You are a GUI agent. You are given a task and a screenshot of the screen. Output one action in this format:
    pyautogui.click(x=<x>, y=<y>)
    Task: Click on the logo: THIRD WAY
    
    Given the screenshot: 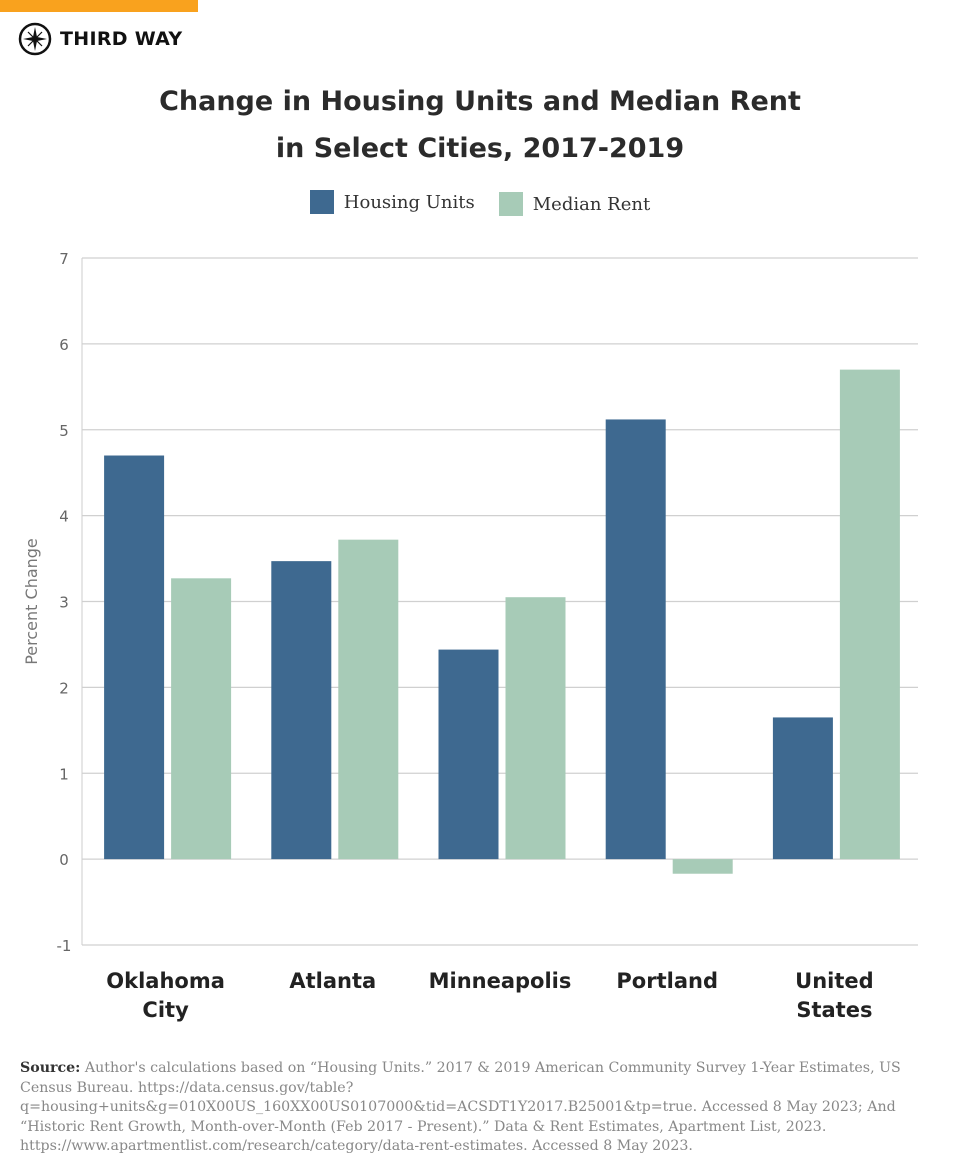 What is the action you would take?
    pyautogui.click(x=100, y=39)
    